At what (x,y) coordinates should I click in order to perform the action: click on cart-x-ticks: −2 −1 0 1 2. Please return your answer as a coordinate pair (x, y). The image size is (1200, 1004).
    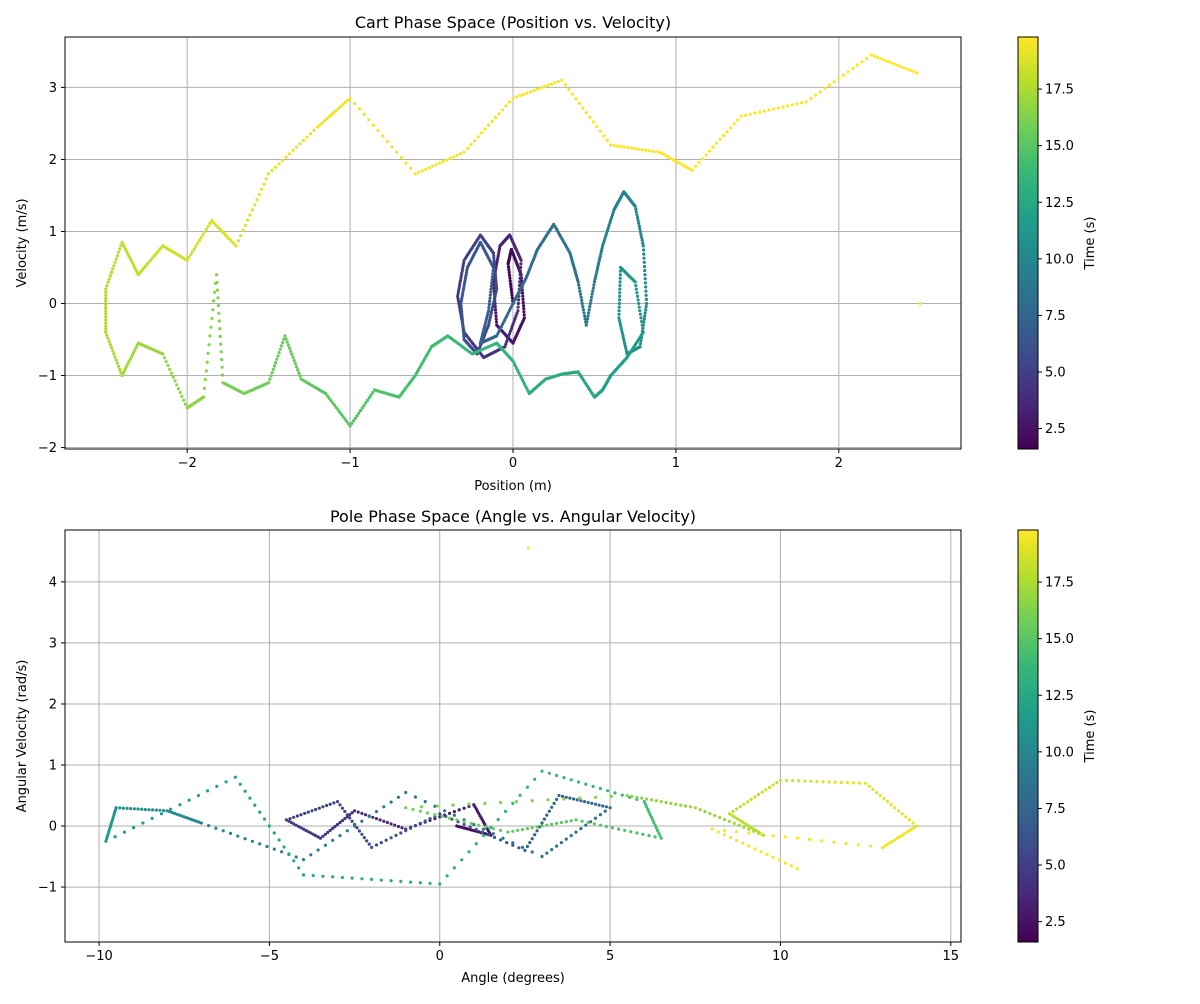
    Looking at the image, I should click on (510, 460).